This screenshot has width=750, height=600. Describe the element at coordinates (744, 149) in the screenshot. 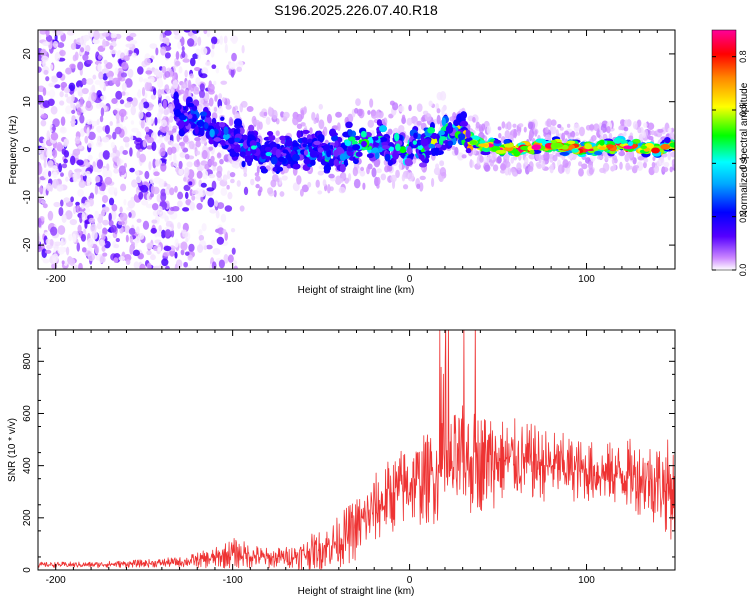

I see `colorbar-label: Normalized spectral amplitude` at that location.